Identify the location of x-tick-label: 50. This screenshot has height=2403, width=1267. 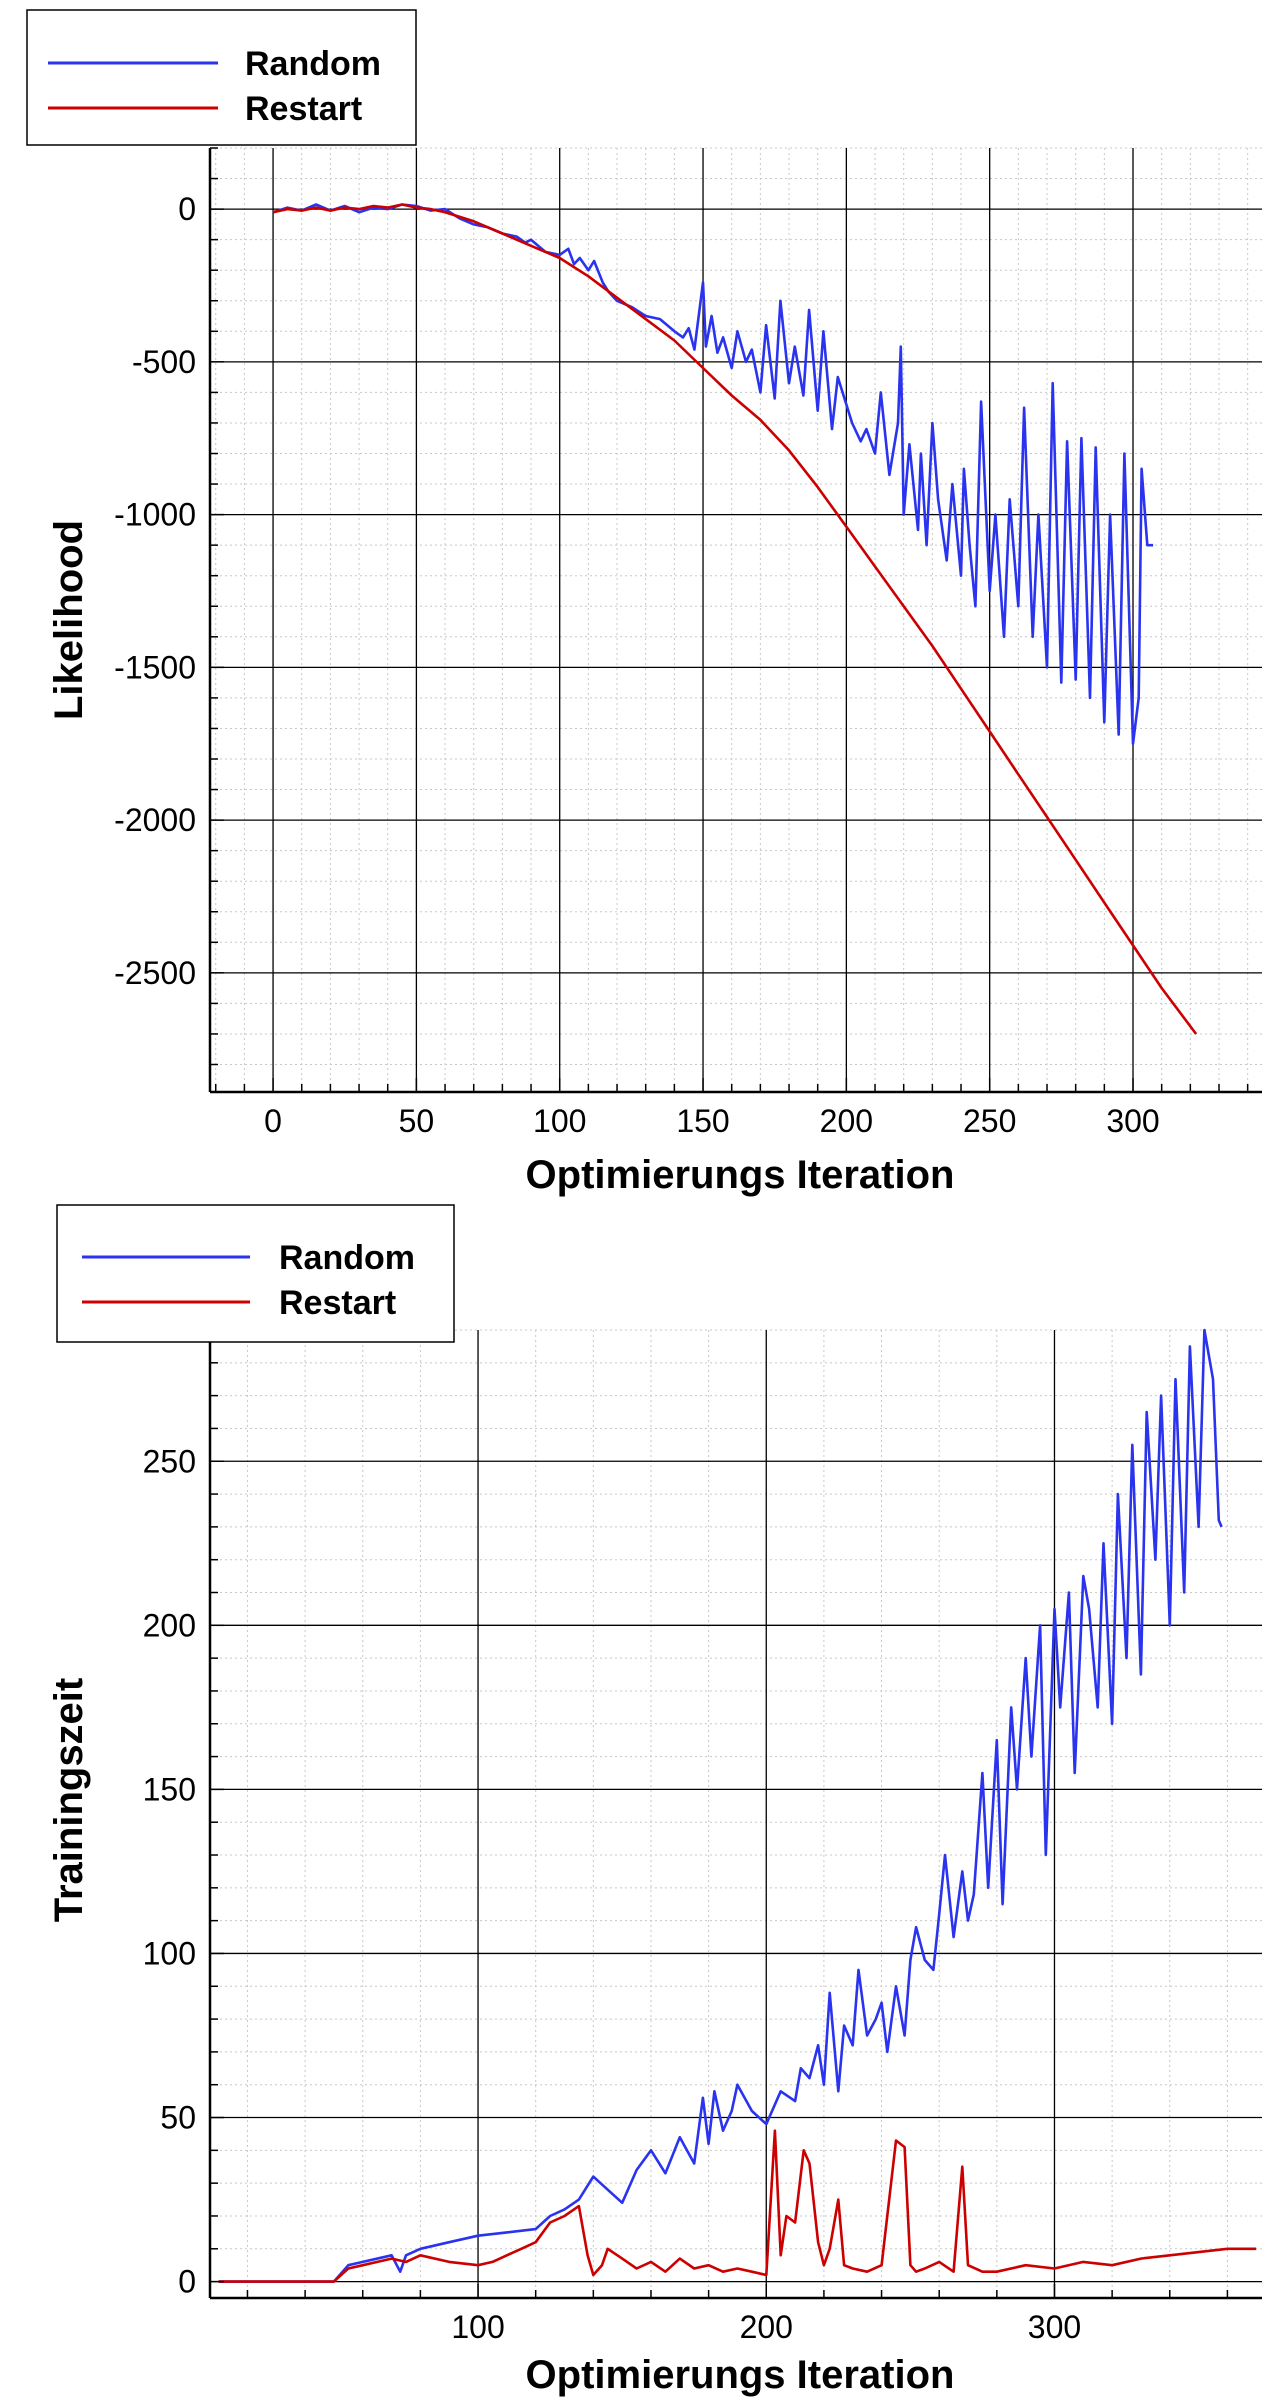
(417, 1121).